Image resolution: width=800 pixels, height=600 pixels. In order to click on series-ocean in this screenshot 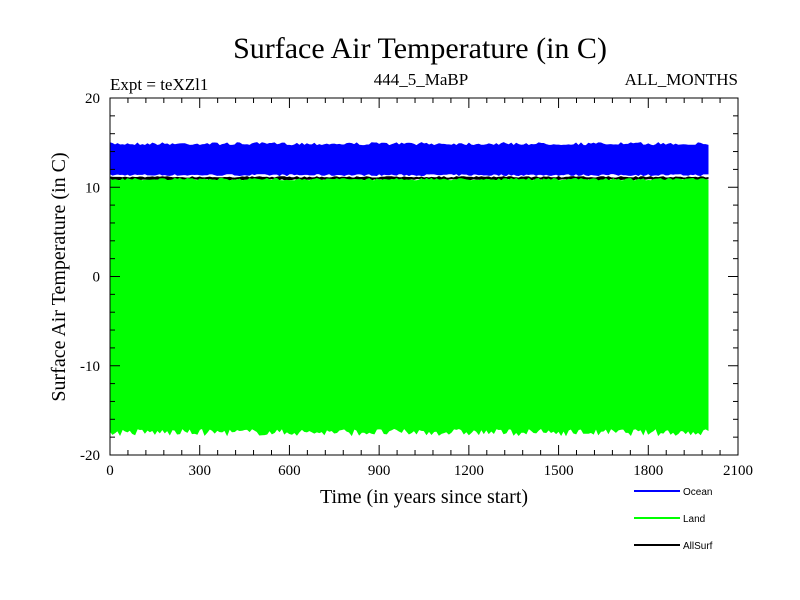, I will do `click(409, 159)`.